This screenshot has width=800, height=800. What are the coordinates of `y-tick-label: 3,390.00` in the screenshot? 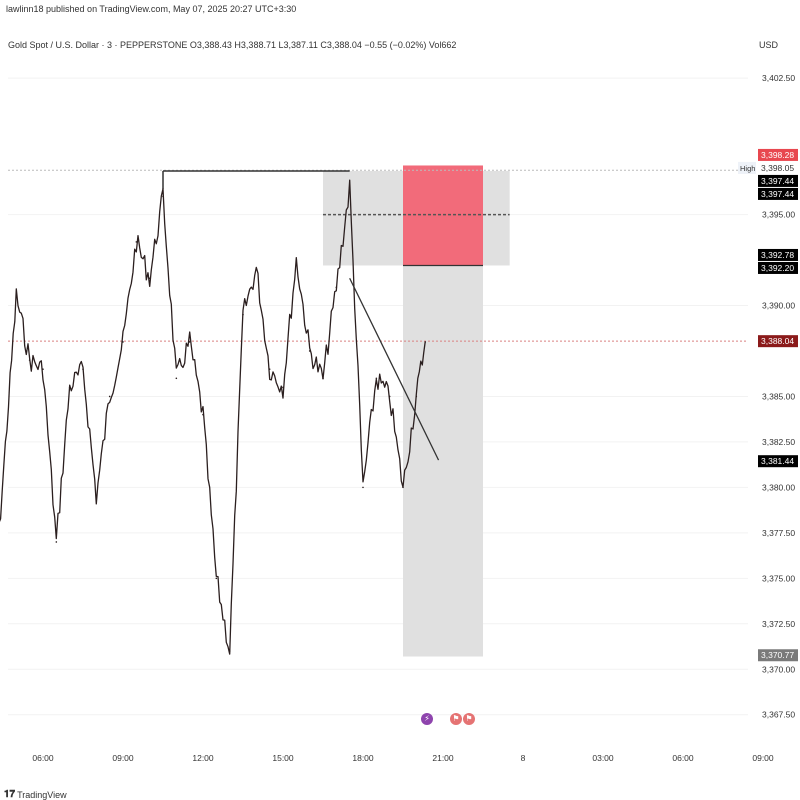 It's located at (778, 306).